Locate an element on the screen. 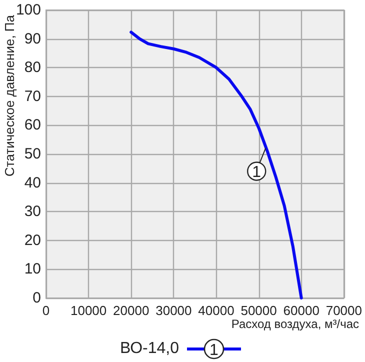 This screenshot has height=362, width=365. annotation: 1 is located at coordinates (257, 173).